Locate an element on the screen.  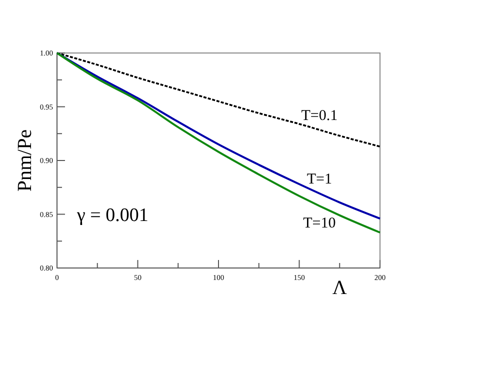
x-axis-title: Λ is located at coordinates (340, 288).